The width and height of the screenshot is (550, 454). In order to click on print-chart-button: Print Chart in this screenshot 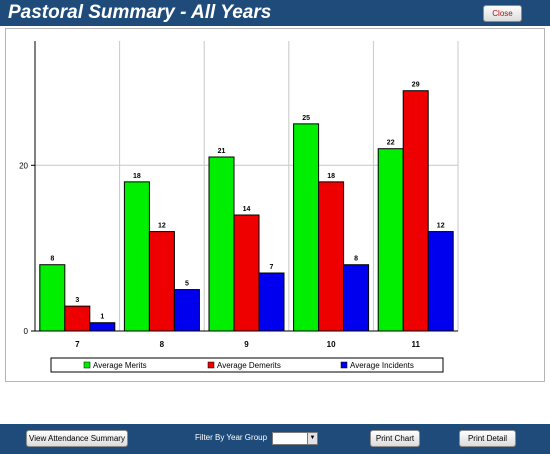, I will do `click(395, 438)`.